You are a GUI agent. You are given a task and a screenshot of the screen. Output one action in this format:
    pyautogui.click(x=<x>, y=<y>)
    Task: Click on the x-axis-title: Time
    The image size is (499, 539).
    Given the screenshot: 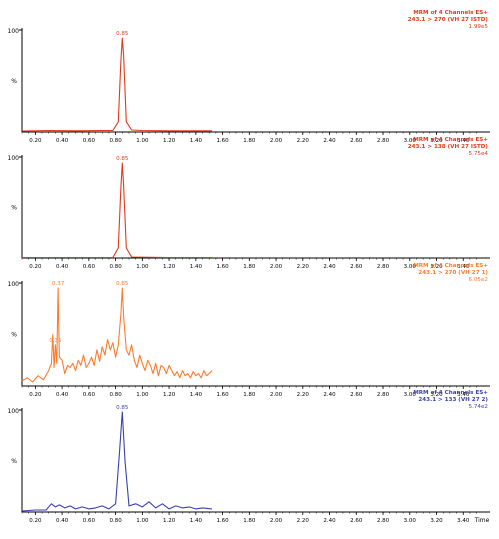 What is the action you would take?
    pyautogui.click(x=482, y=520)
    